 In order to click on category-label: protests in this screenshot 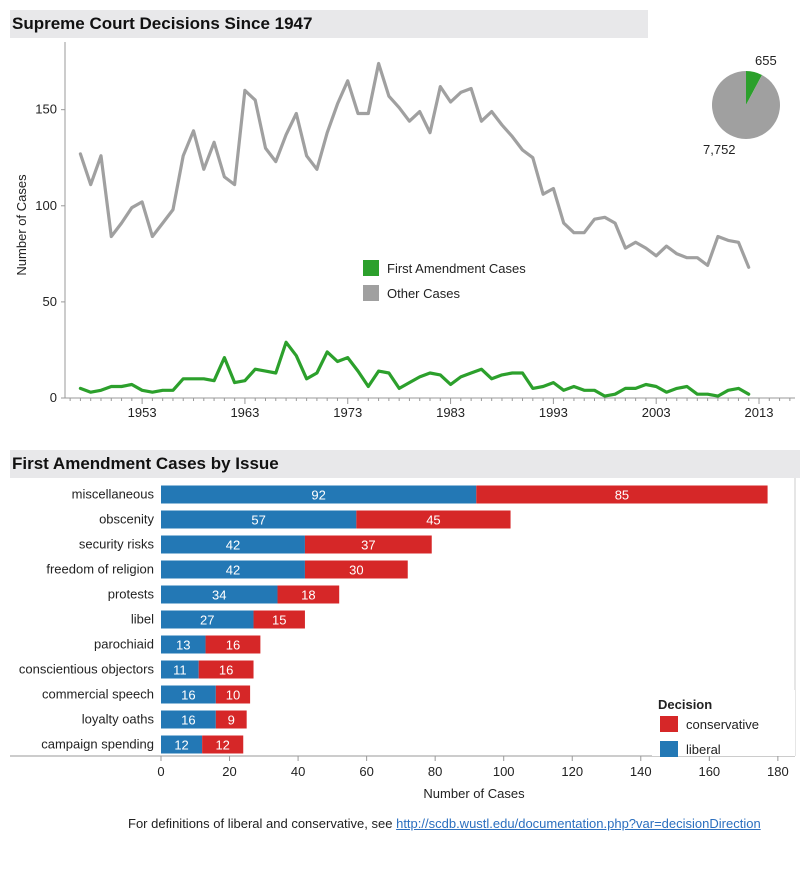, I will do `click(131, 594)`.